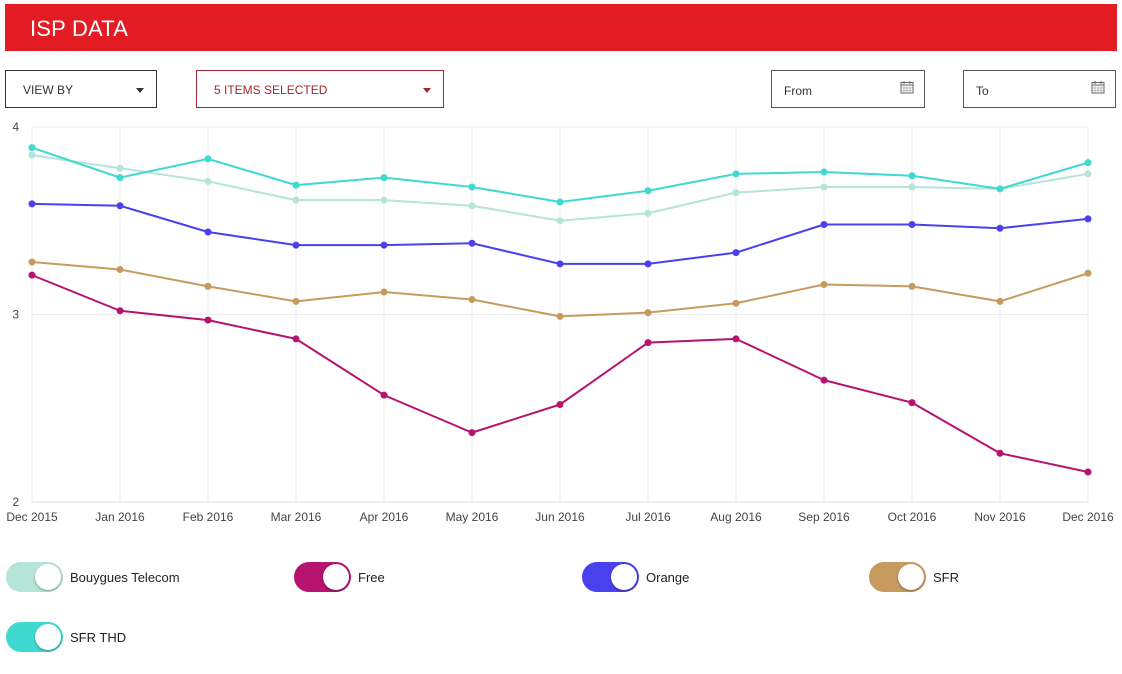 The image size is (1122, 674). Describe the element at coordinates (120, 517) in the screenshot. I see `x-tick-label: Jan 2016` at that location.